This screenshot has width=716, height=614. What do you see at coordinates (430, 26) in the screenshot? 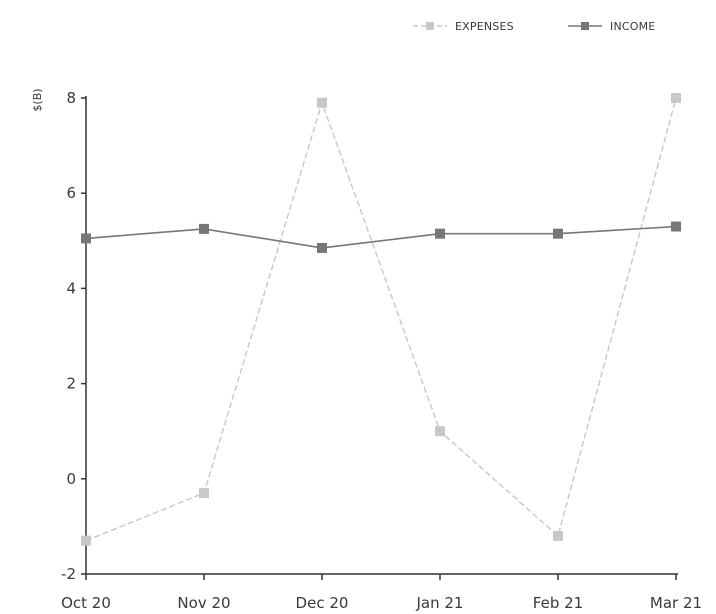
I see `legend-marker-expenses` at bounding box center [430, 26].